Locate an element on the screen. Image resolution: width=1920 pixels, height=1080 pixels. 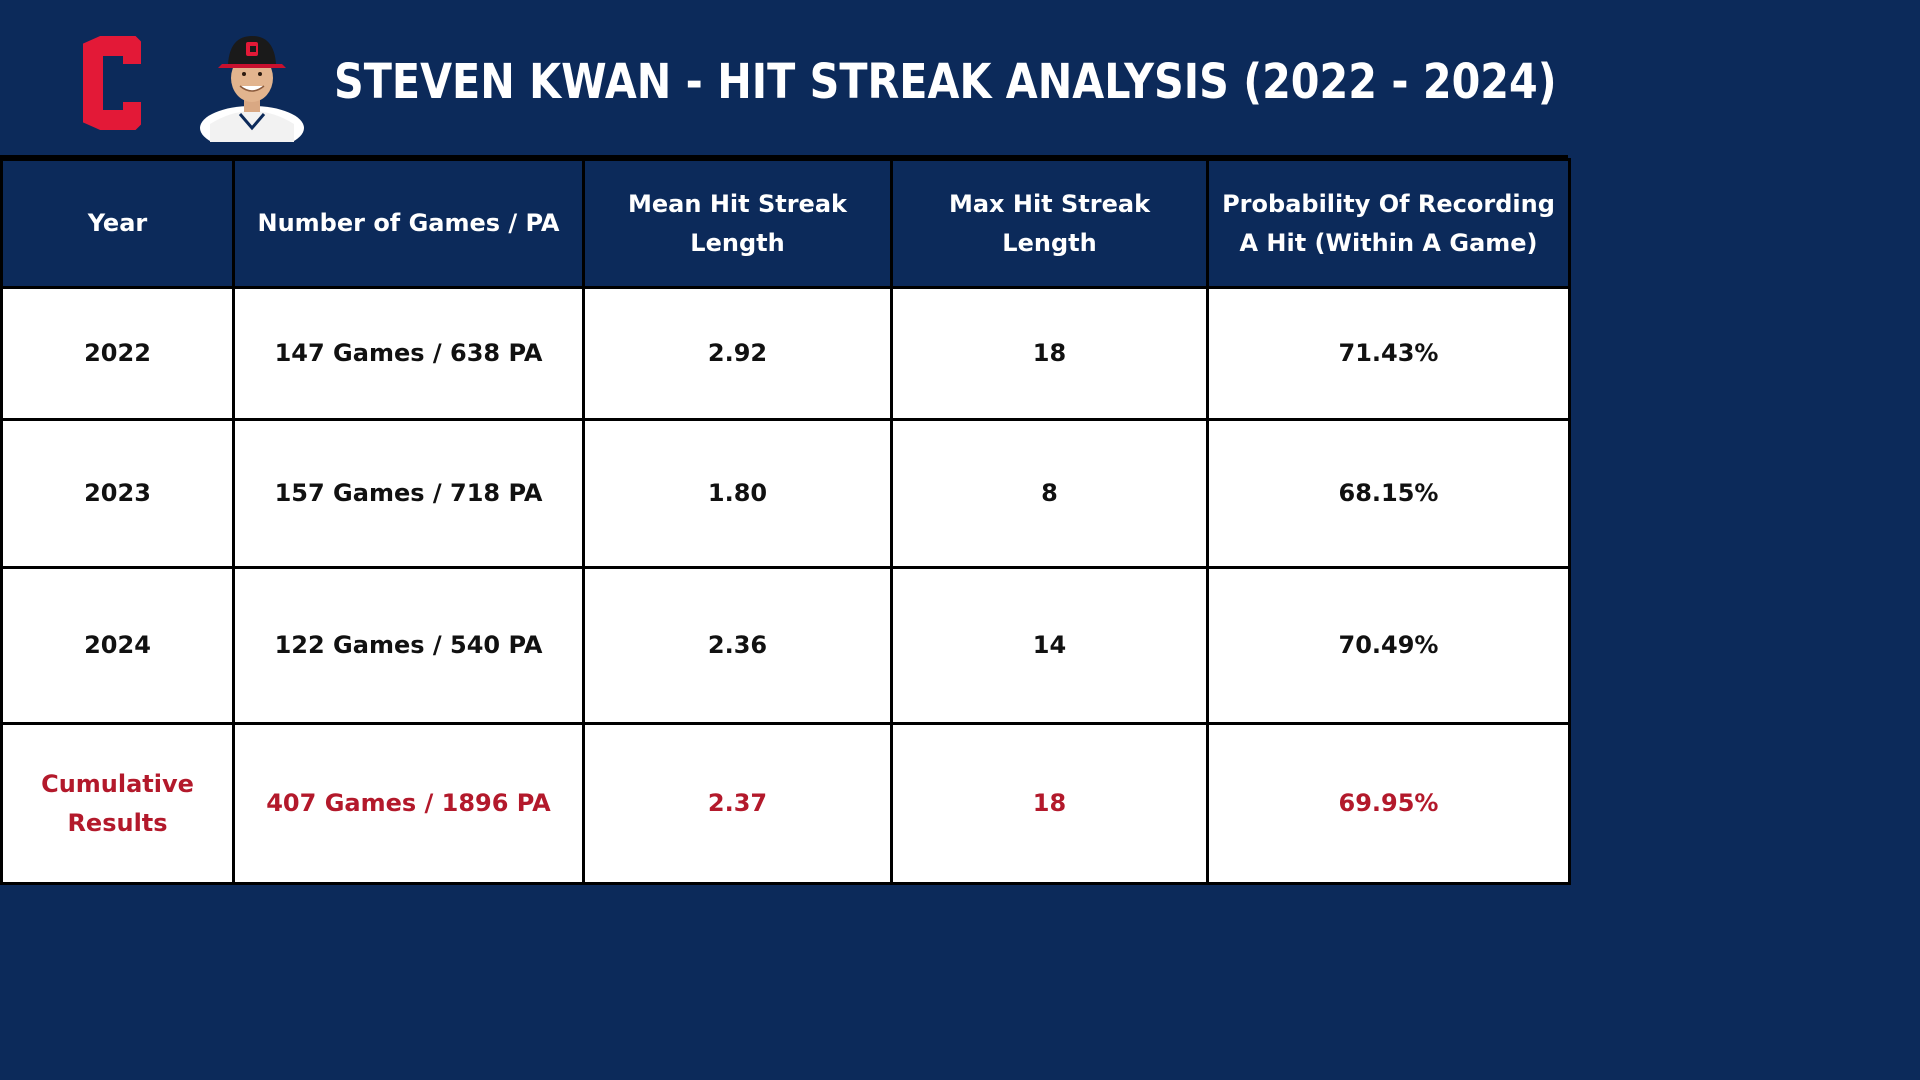
max-streak-cell: 14 is located at coordinates (1049, 645).